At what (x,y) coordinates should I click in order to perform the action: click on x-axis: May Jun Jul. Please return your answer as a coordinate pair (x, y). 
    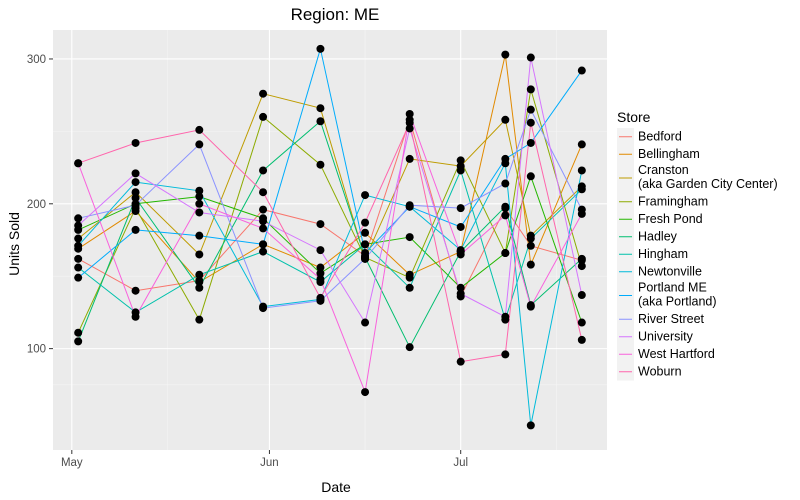
    Looking at the image, I should click on (264, 459).